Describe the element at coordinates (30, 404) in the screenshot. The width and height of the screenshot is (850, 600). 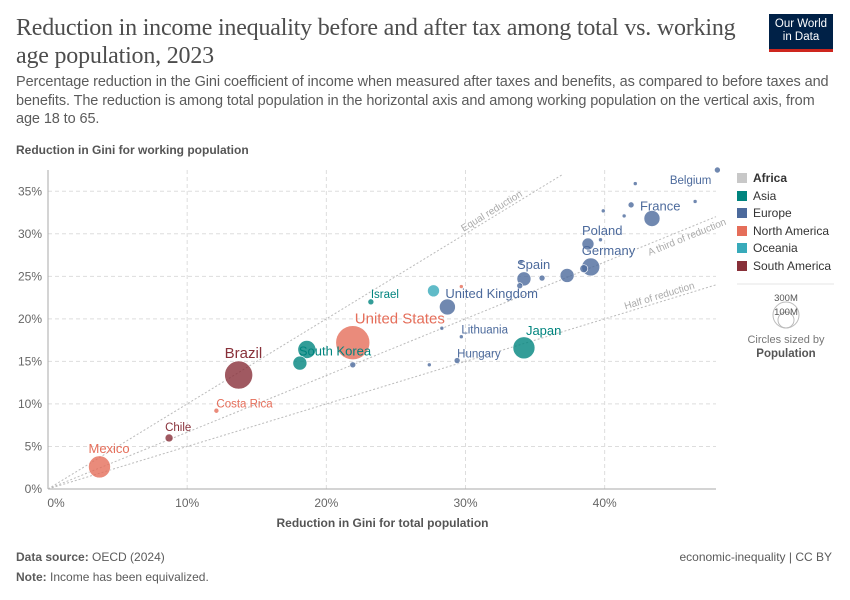
I see `y-tick-label: 10%` at that location.